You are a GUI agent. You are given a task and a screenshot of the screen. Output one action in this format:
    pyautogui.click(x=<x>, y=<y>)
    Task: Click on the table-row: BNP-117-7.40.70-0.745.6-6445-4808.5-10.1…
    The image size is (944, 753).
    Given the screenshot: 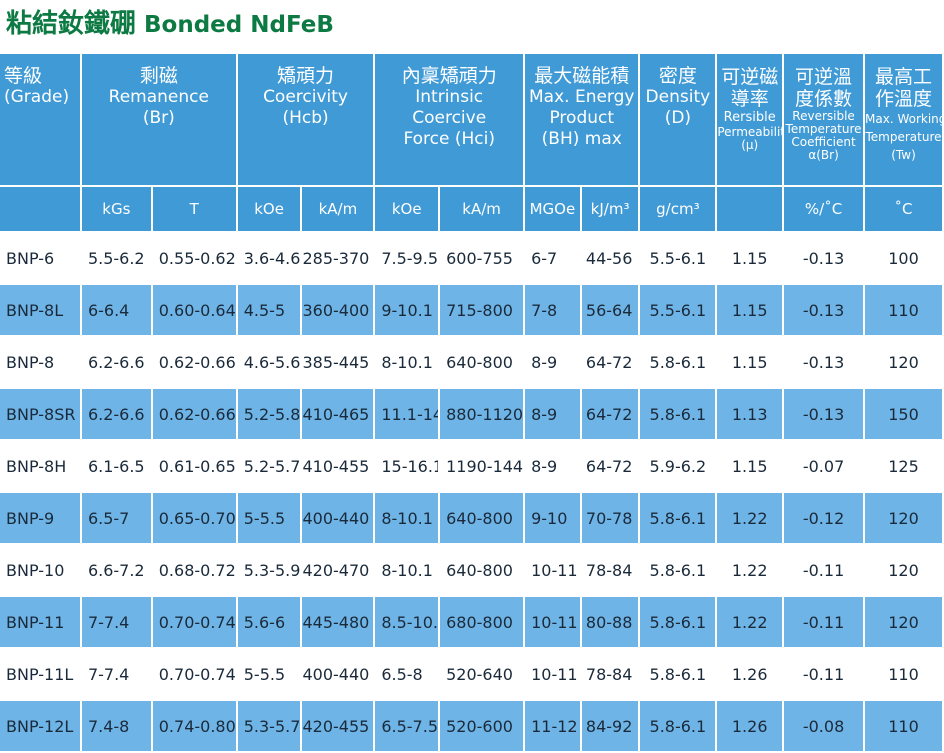 What is the action you would take?
    pyautogui.click(x=472, y=622)
    